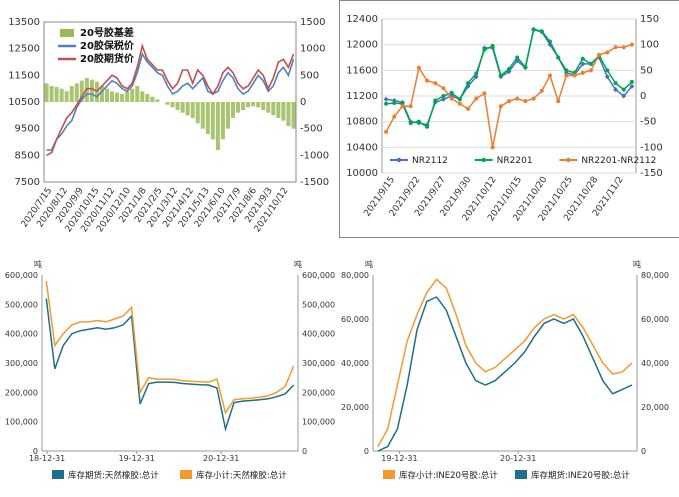  Describe the element at coordinates (648, 122) in the screenshot. I see `right-tick-label: -50` at that location.